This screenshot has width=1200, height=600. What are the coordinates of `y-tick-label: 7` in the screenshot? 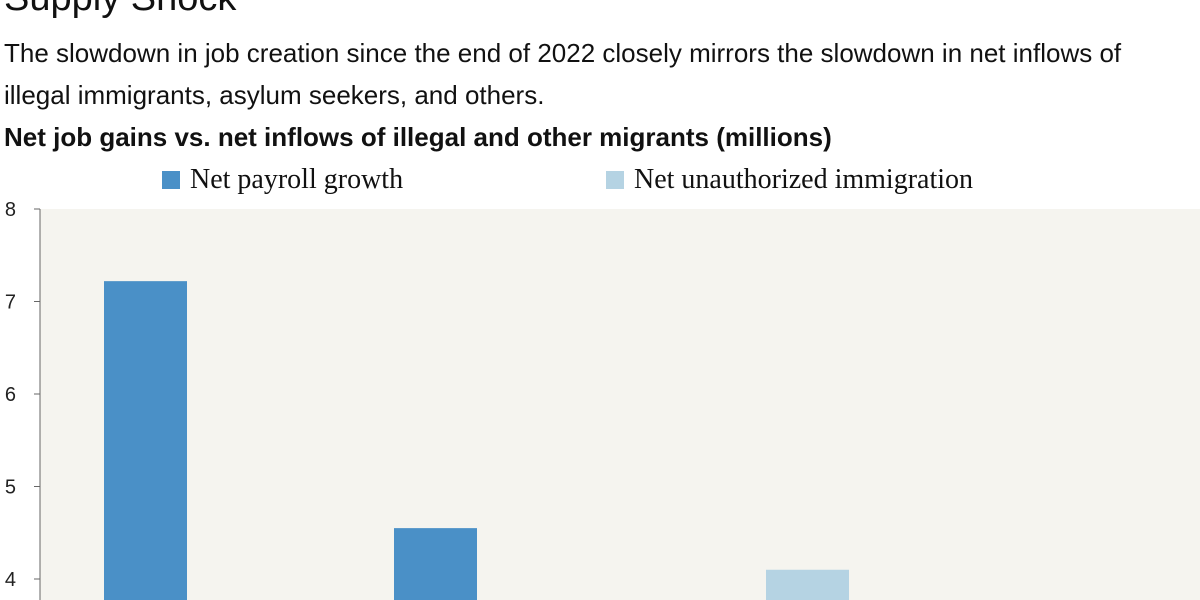 It's located at (10, 303).